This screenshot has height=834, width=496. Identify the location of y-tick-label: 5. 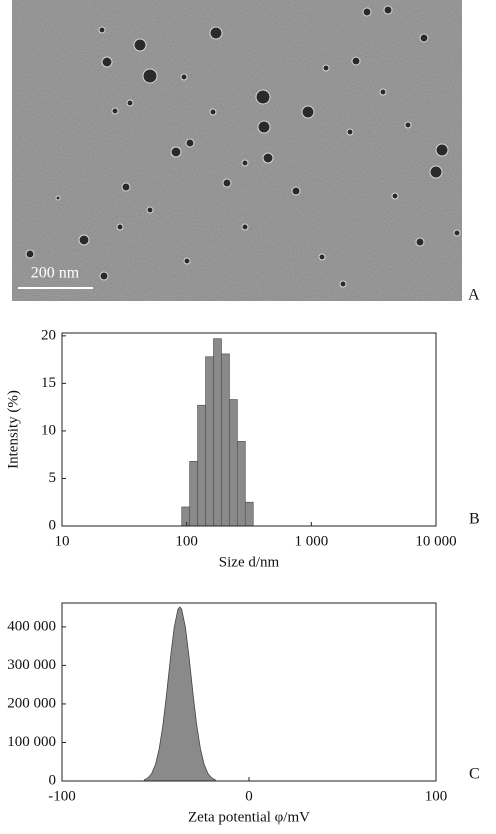
(53, 478).